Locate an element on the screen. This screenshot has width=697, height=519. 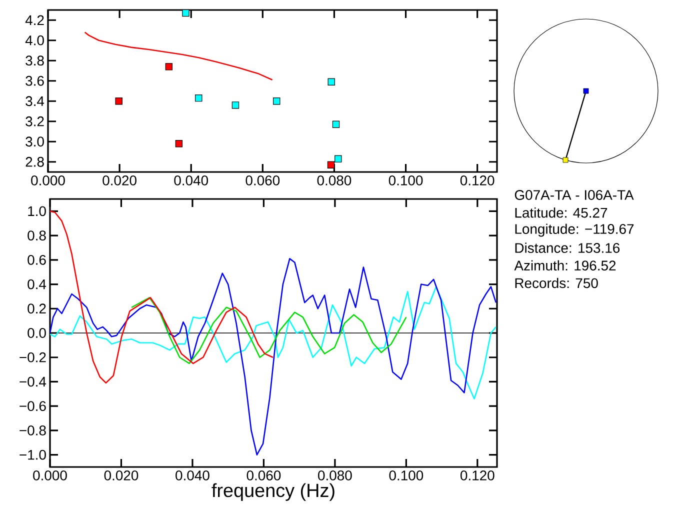
y-tick-label: 0.4 is located at coordinates (37, 284).